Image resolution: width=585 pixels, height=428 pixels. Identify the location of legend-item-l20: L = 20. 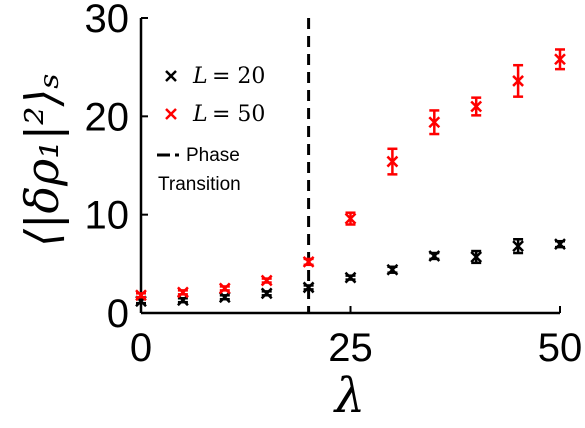
(215, 76).